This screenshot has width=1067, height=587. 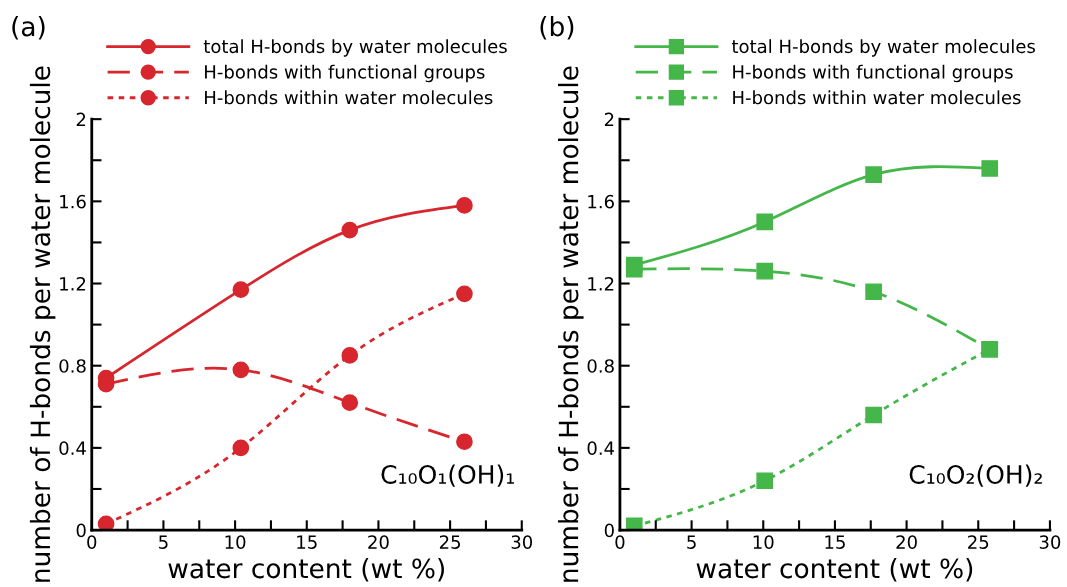 What do you see at coordinates (28, 28) in the screenshot?
I see `chart-title: (a)` at bounding box center [28, 28].